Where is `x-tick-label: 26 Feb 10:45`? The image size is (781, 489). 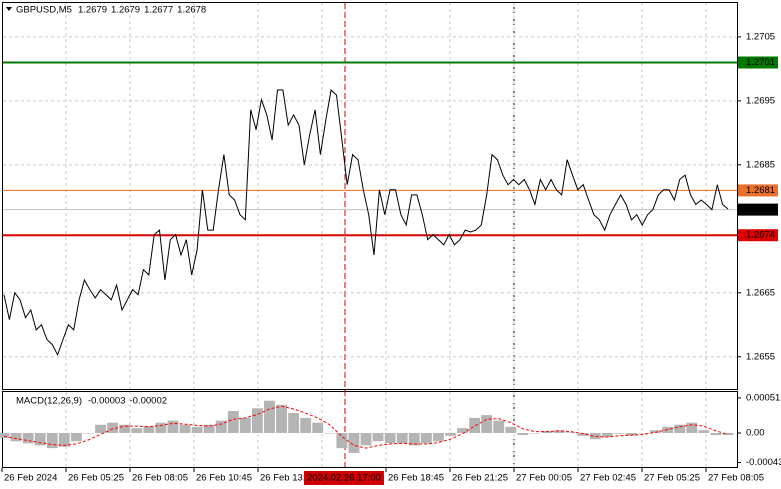 x-tick-label: 26 Feb 10:45 is located at coordinates (224, 478).